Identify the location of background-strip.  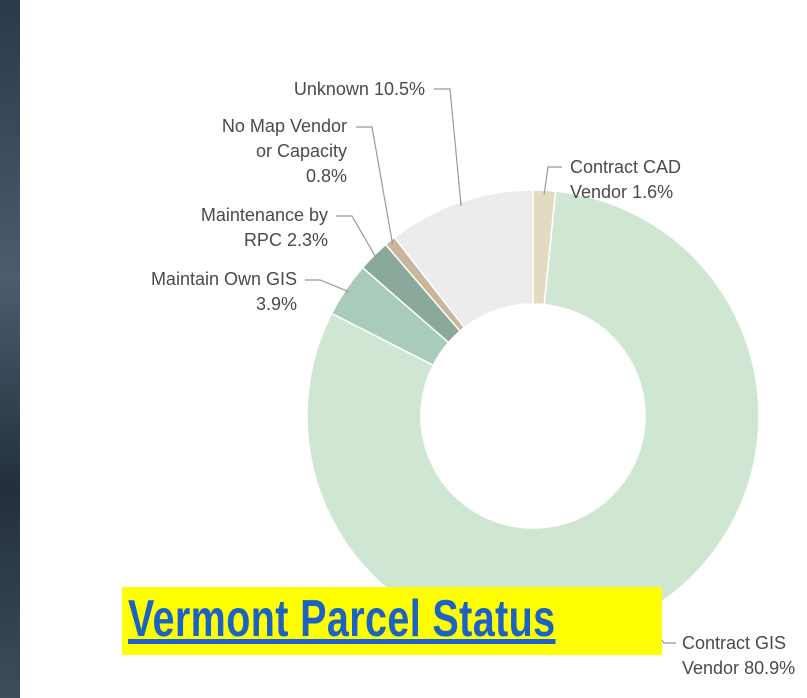
(10, 349).